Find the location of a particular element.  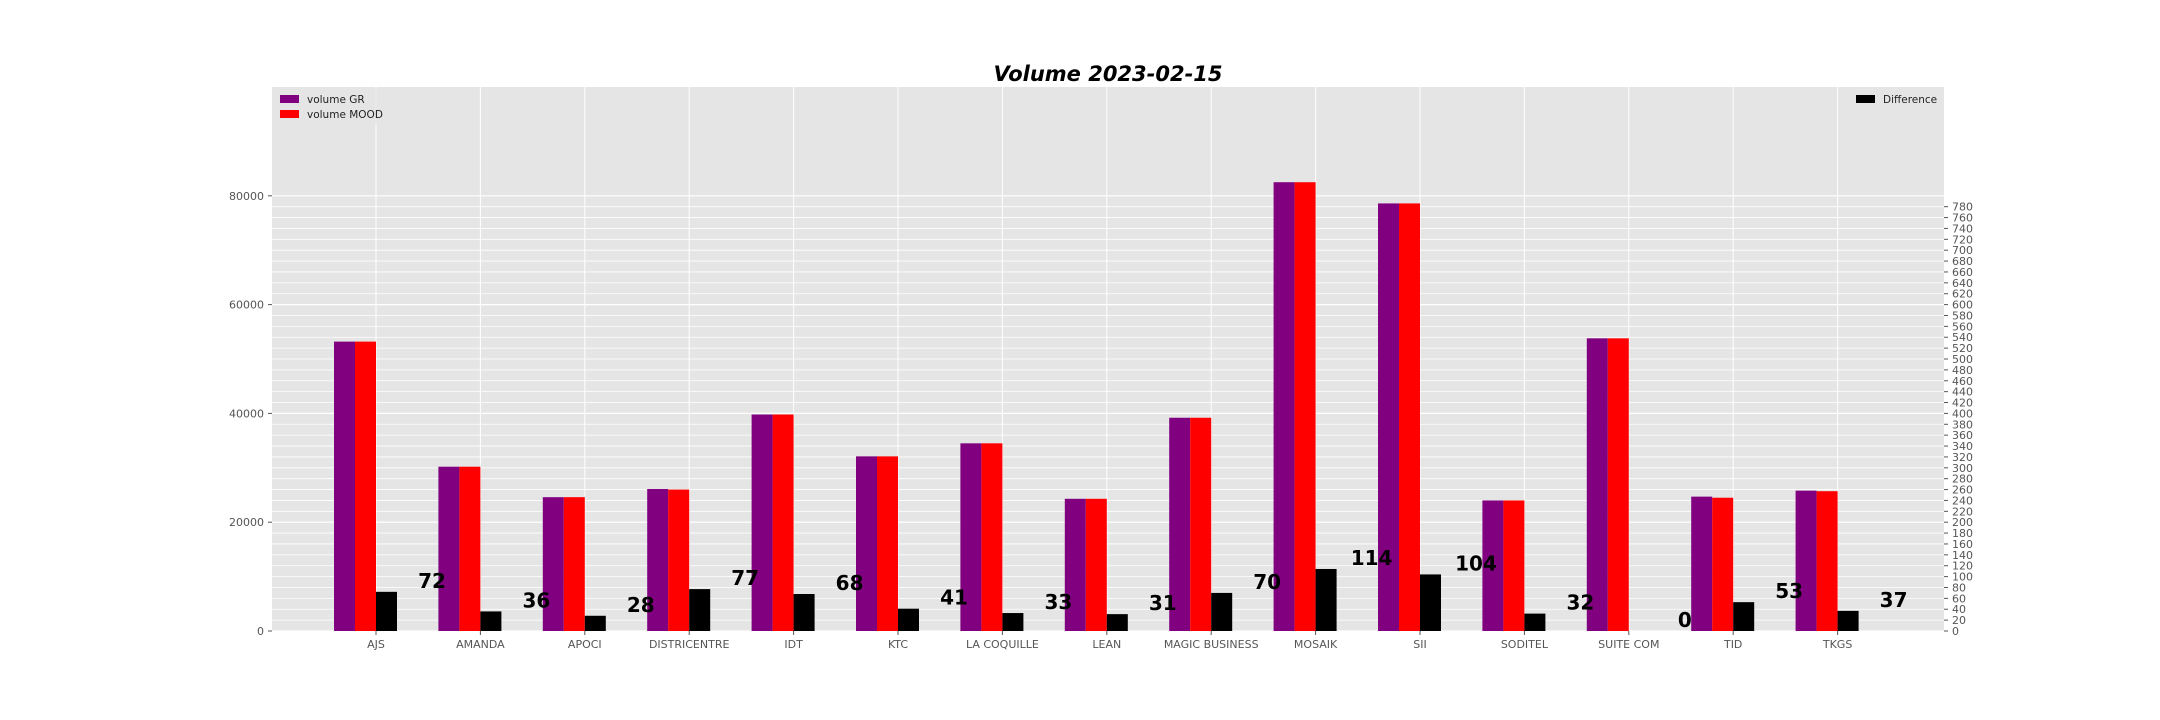

y-tick-label-right: 400 is located at coordinates (1962, 413).